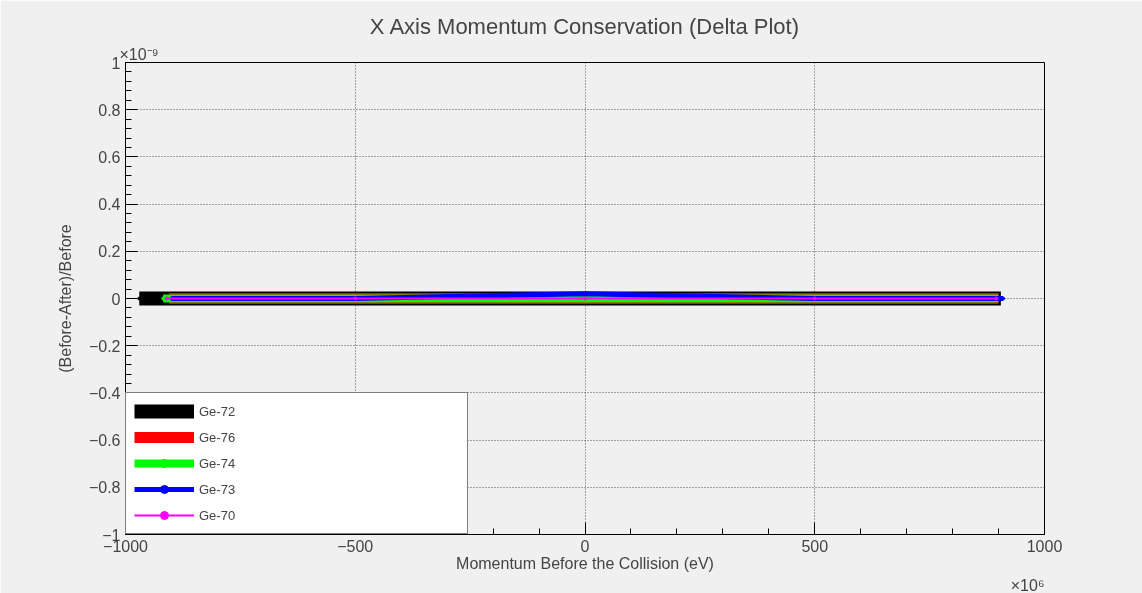  Describe the element at coordinates (139, 54) in the screenshot. I see `annotation: ×10⁻⁹` at that location.